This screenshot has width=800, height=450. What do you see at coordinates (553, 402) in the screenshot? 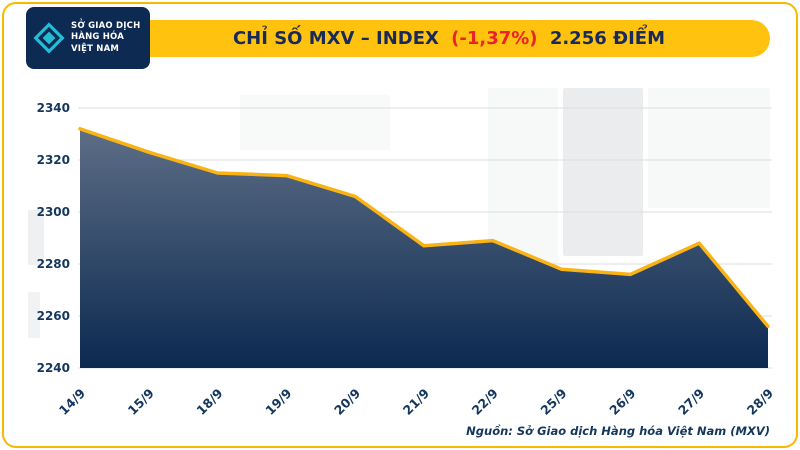
I see `x-axis-tick-label: 25/9` at bounding box center [553, 402].